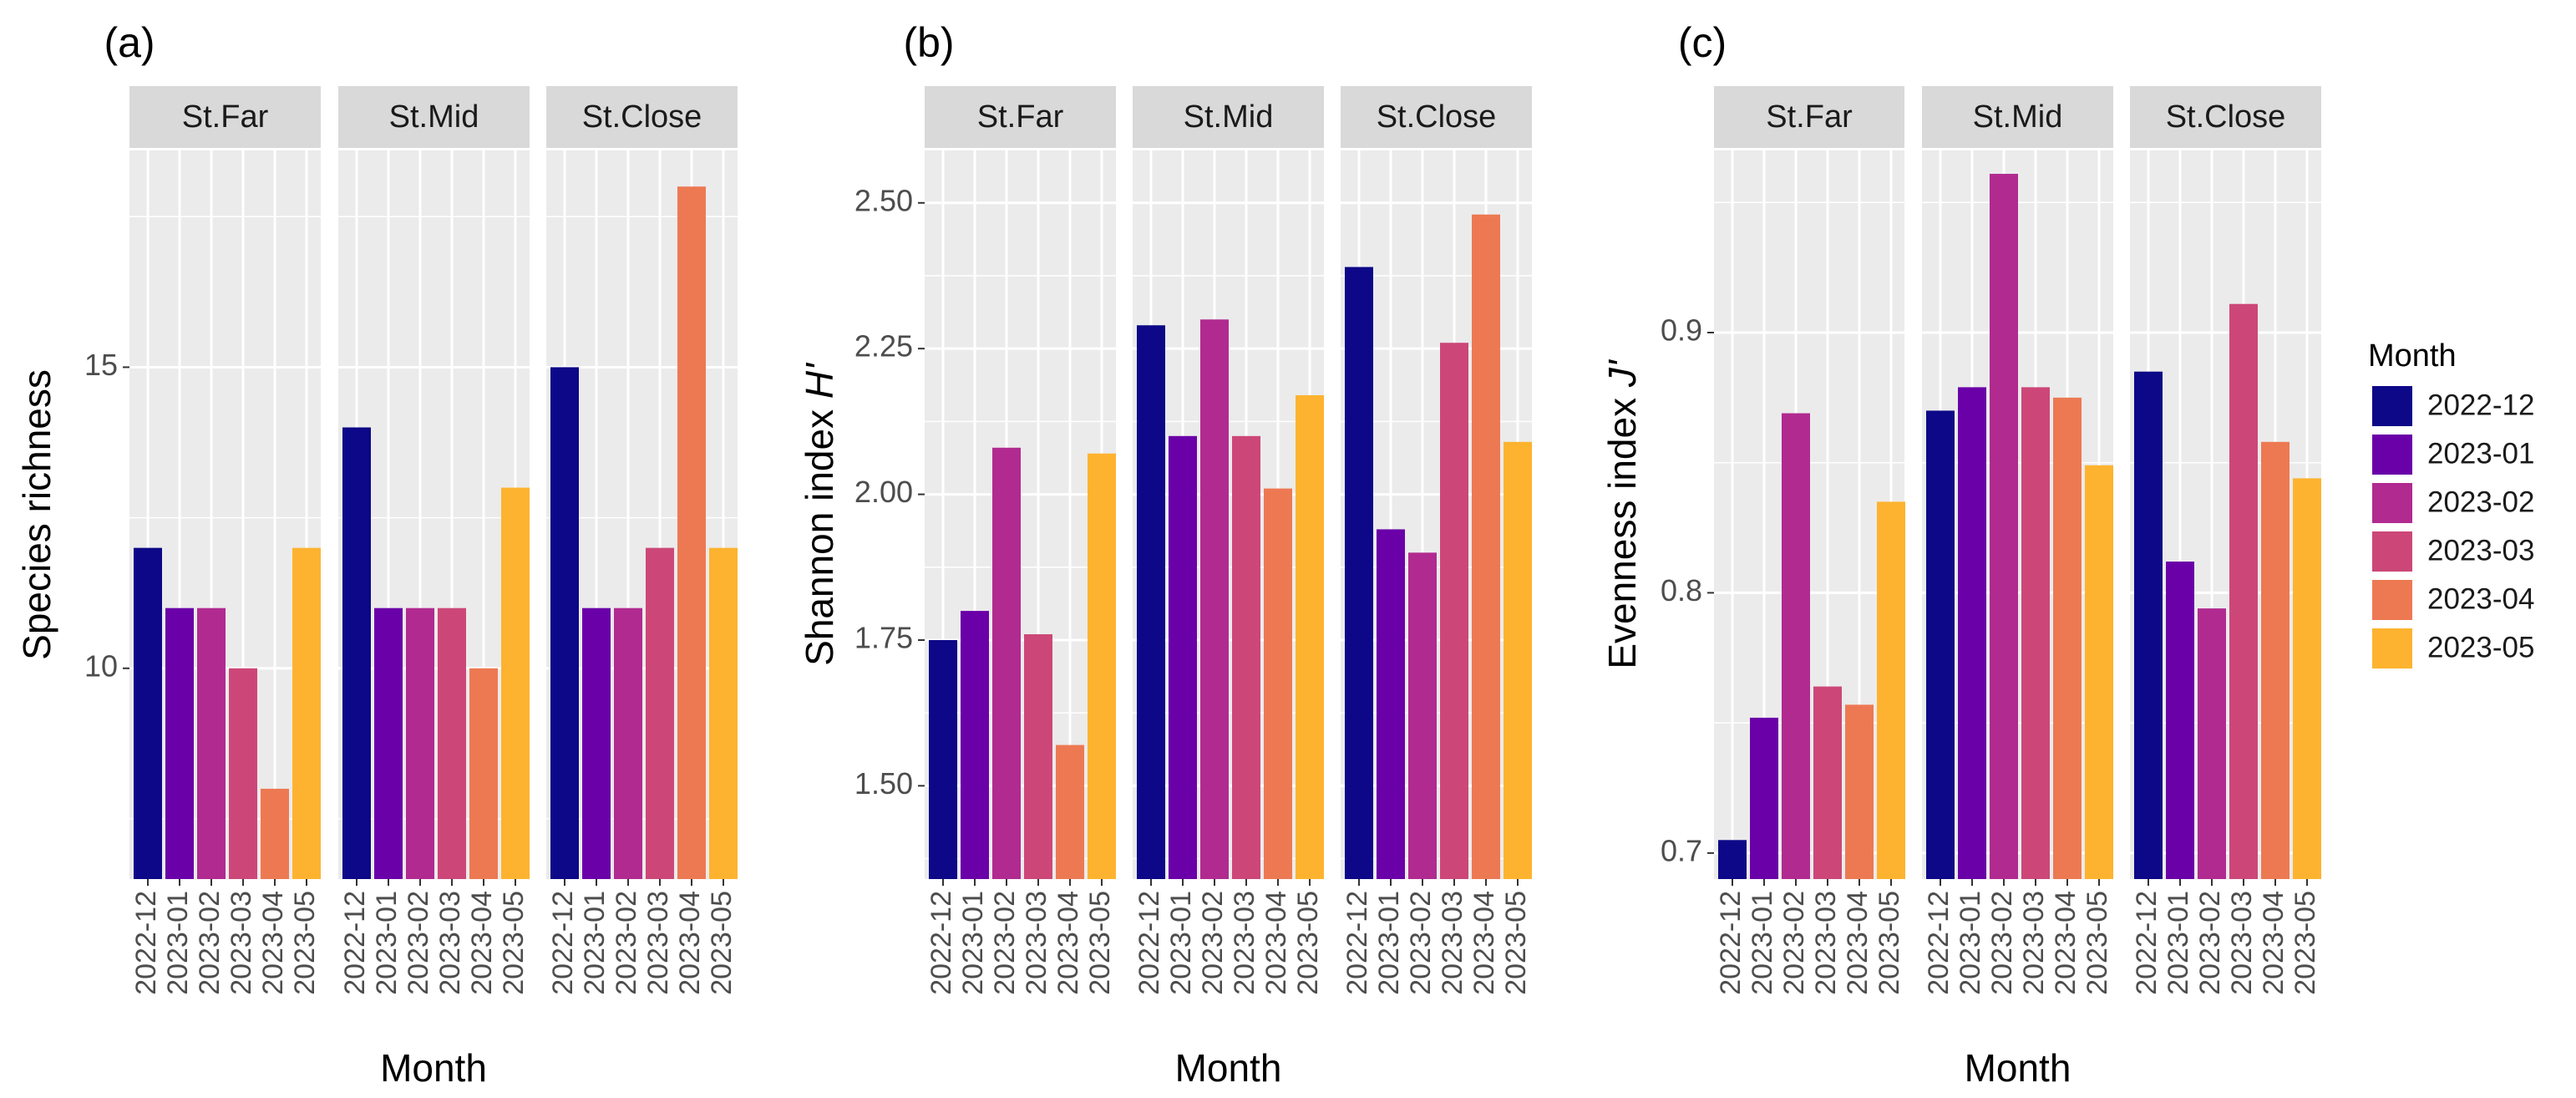  What do you see at coordinates (2480, 647) in the screenshot?
I see `legend-label: 2023-05` at bounding box center [2480, 647].